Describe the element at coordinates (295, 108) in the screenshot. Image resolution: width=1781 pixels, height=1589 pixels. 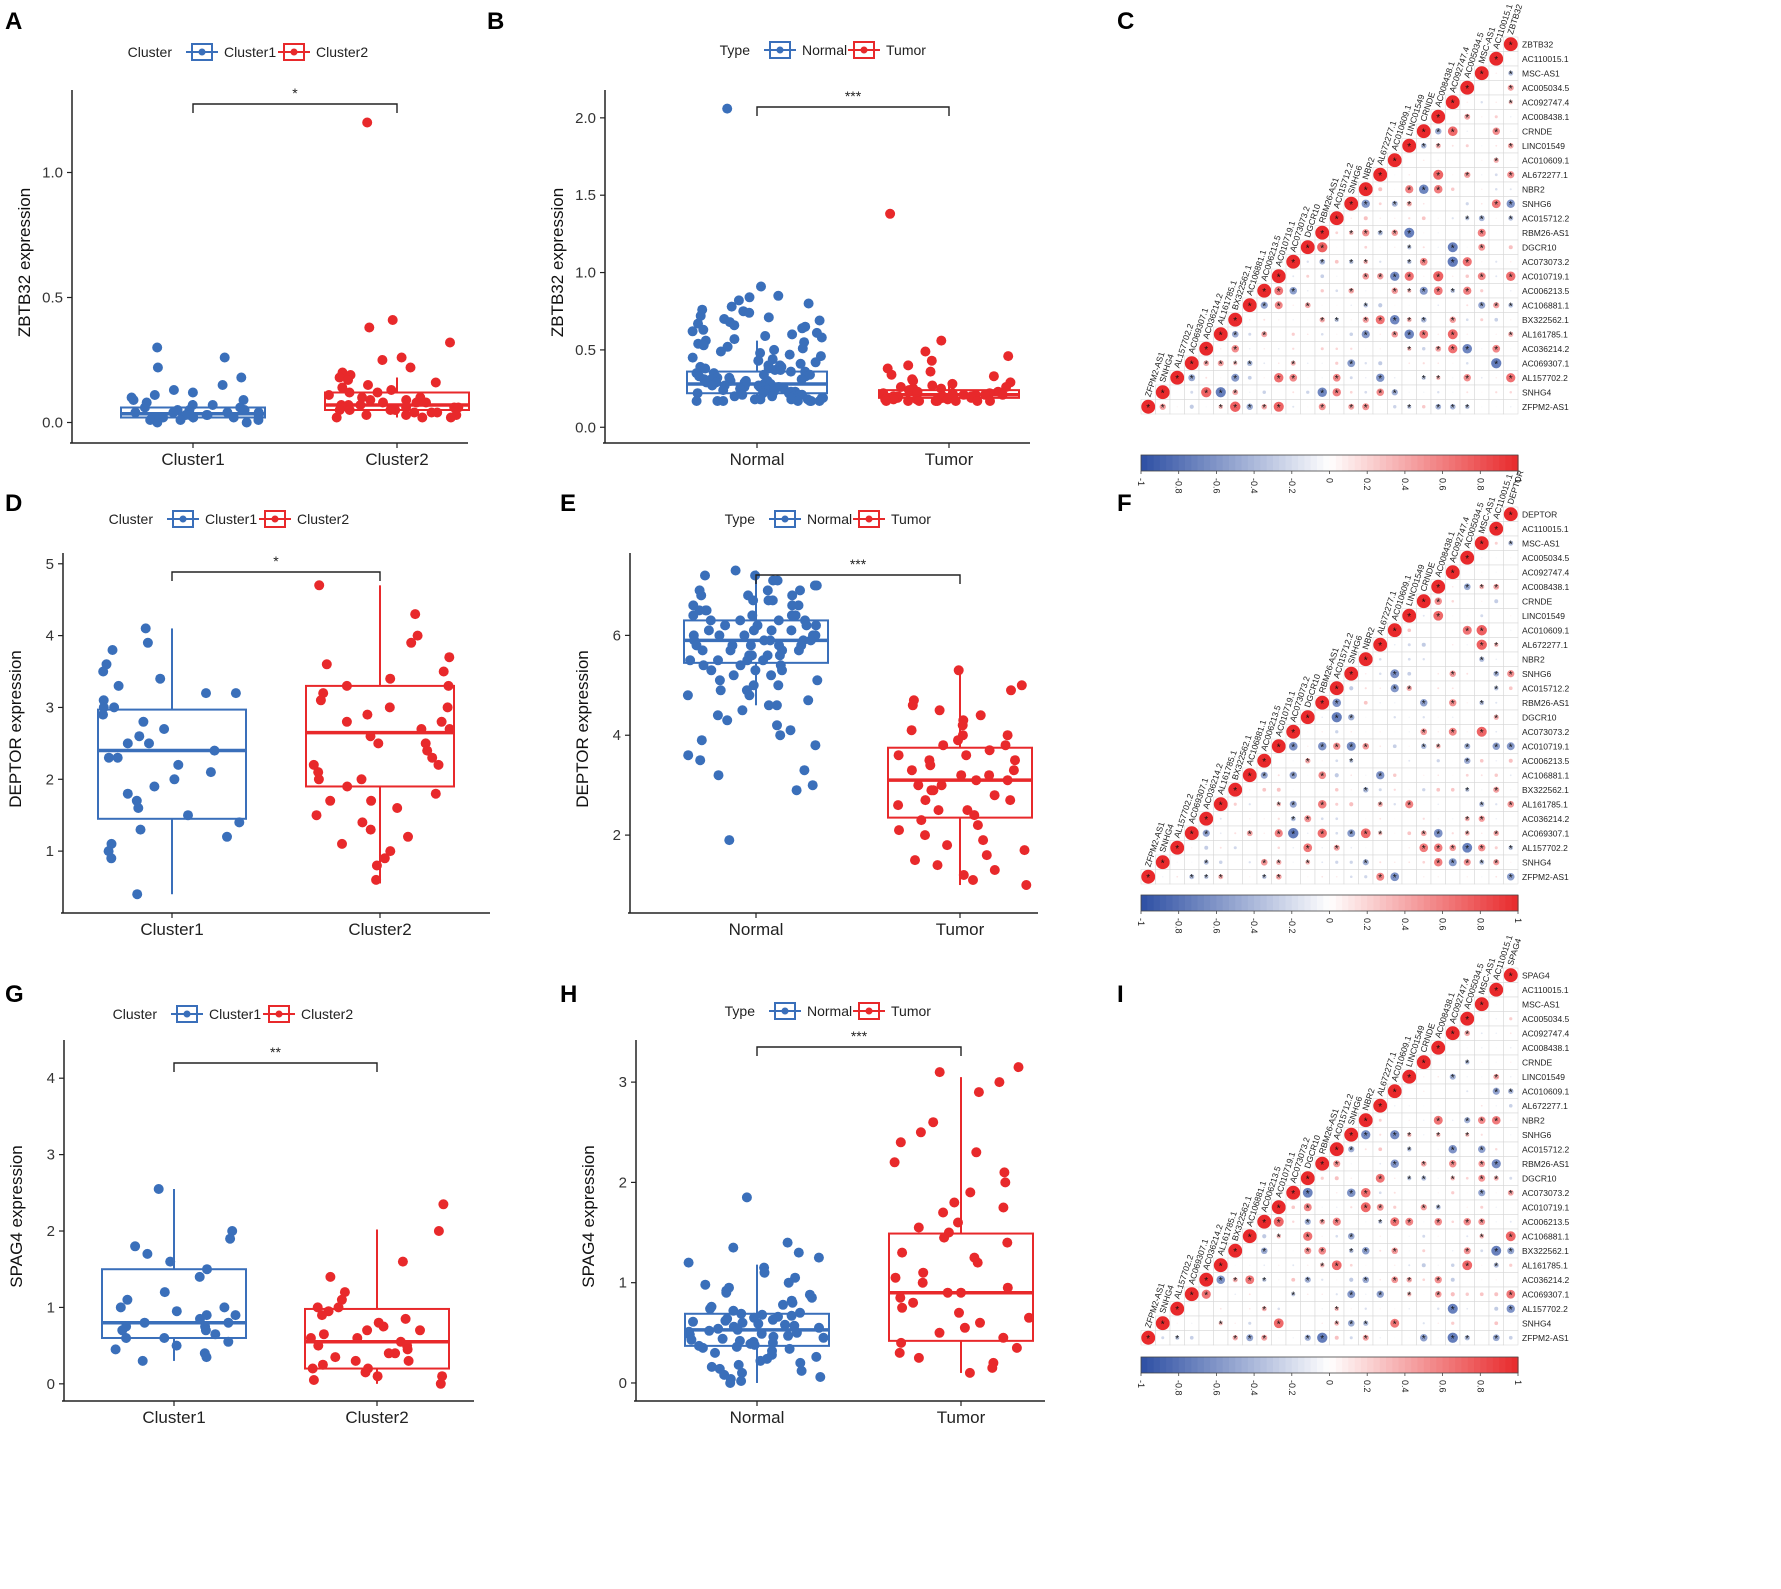
I see `significance-bracket` at that location.